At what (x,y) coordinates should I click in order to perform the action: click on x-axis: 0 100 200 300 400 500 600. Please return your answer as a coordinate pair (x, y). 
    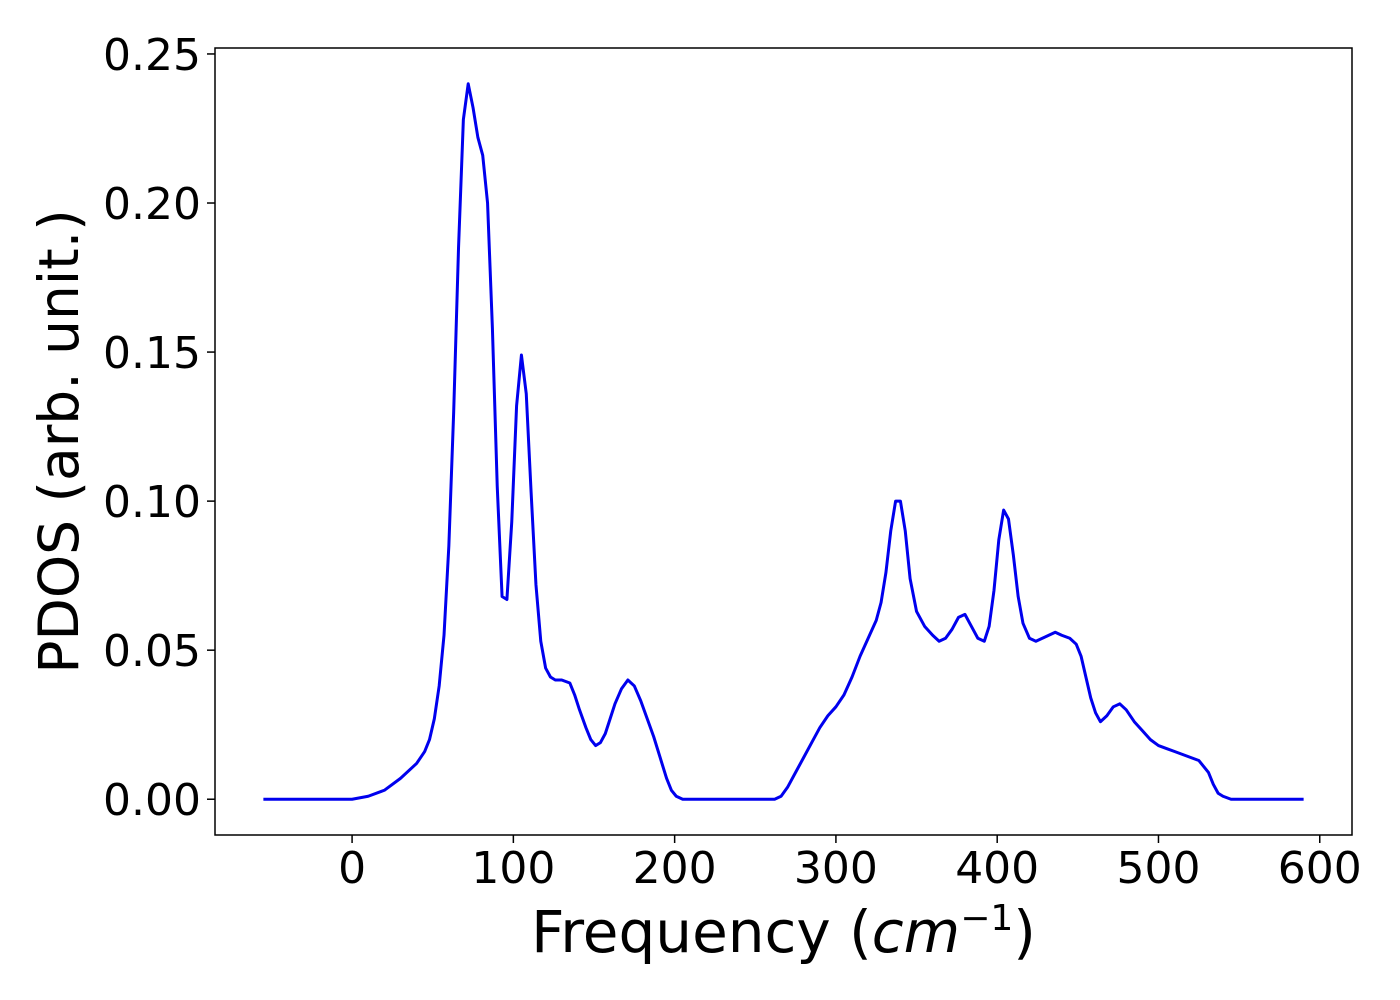
    Looking at the image, I should click on (850, 864).